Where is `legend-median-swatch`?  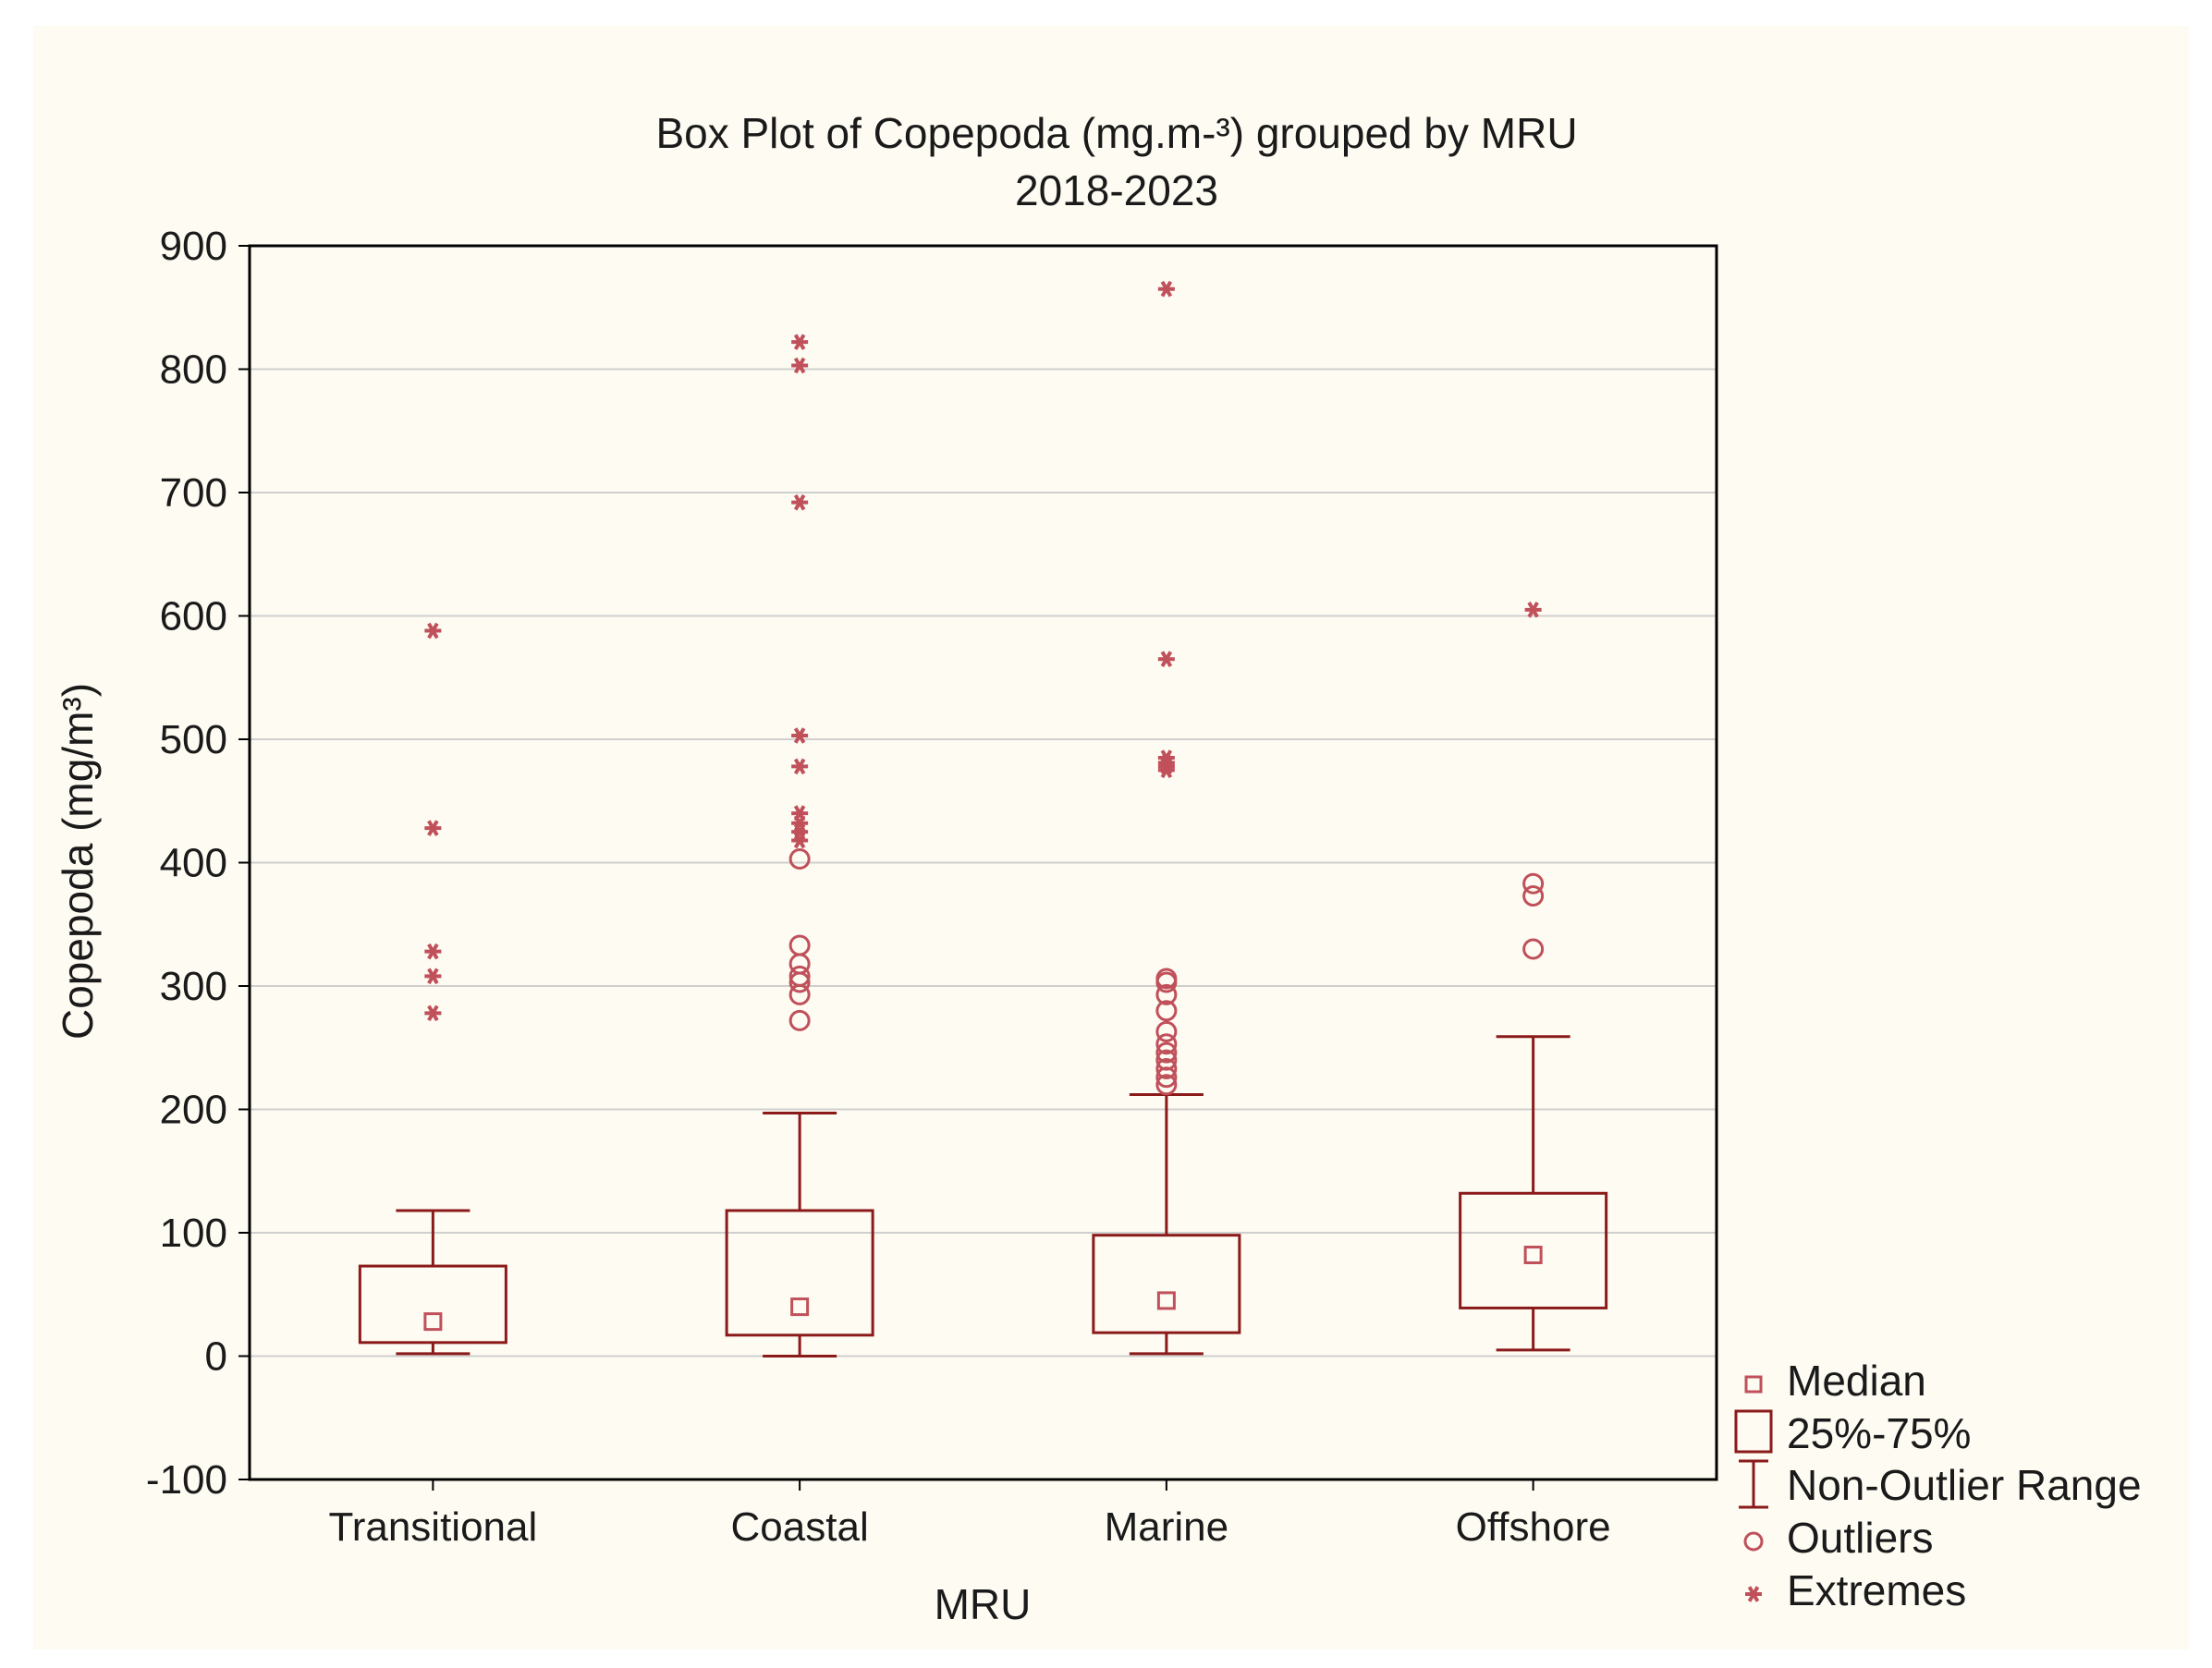
legend-median-swatch is located at coordinates (1753, 1384).